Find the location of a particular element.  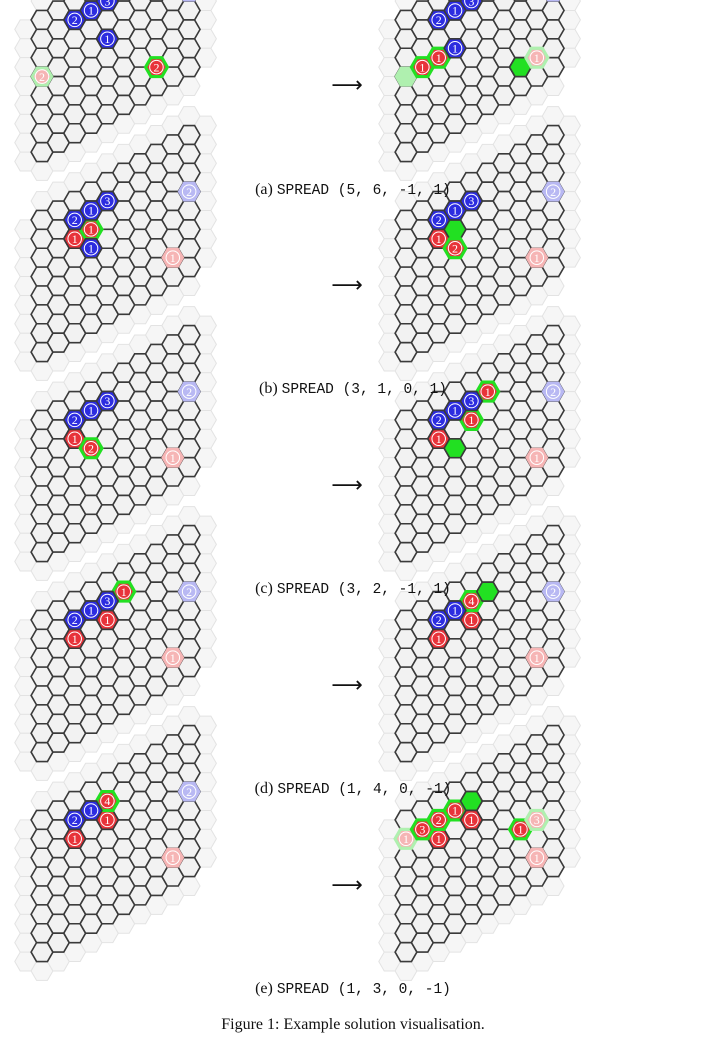

hex-piece is located at coordinates (455, 448).